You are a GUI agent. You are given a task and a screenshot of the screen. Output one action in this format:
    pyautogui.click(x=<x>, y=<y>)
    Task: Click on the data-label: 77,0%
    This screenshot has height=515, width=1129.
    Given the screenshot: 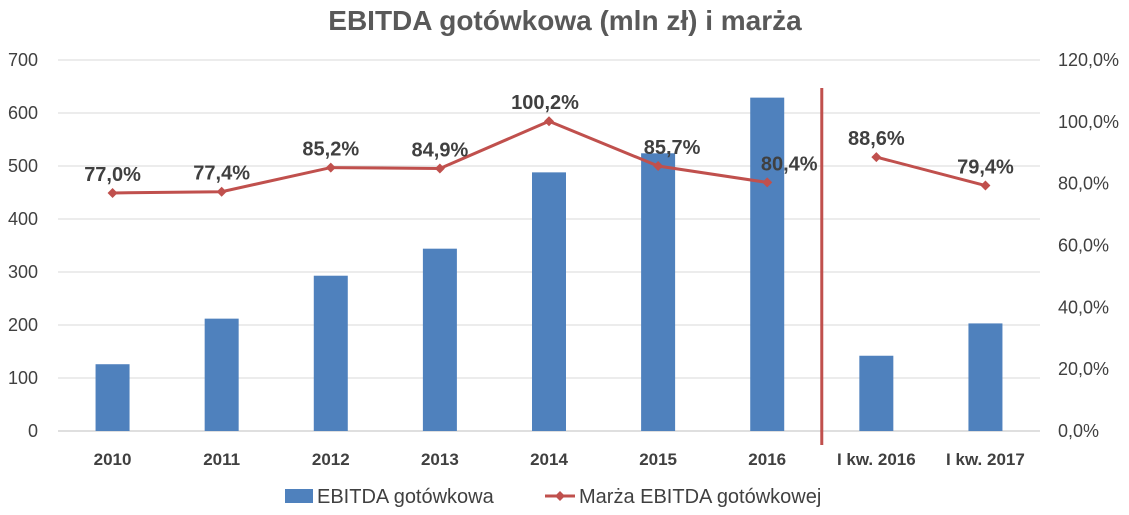 What is the action you would take?
    pyautogui.click(x=112, y=175)
    